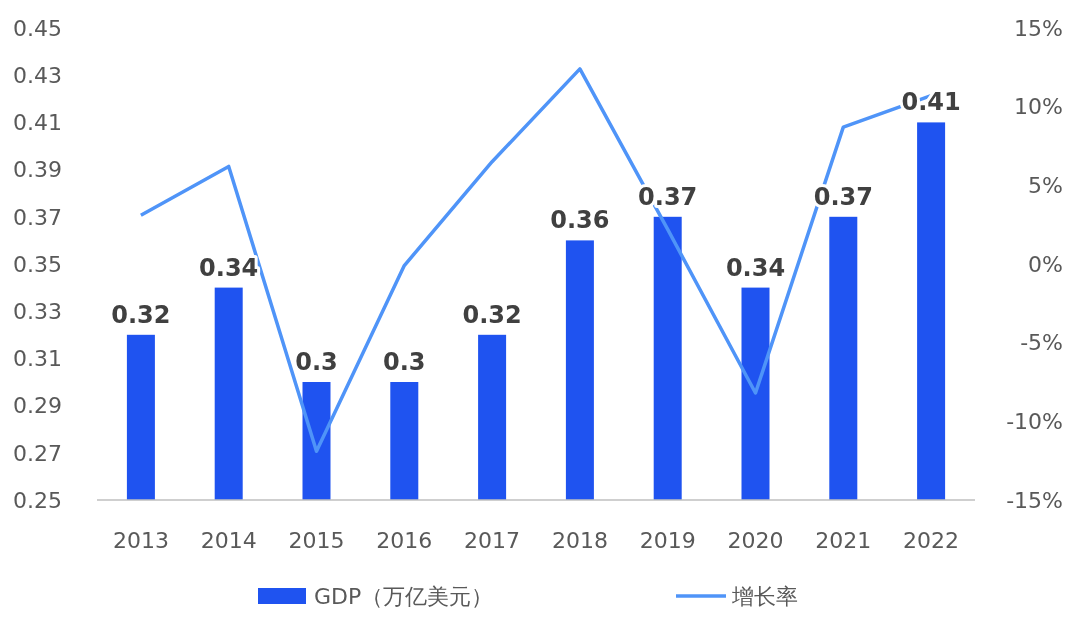  I want to click on x-tick-label: 2017, so click(492, 540).